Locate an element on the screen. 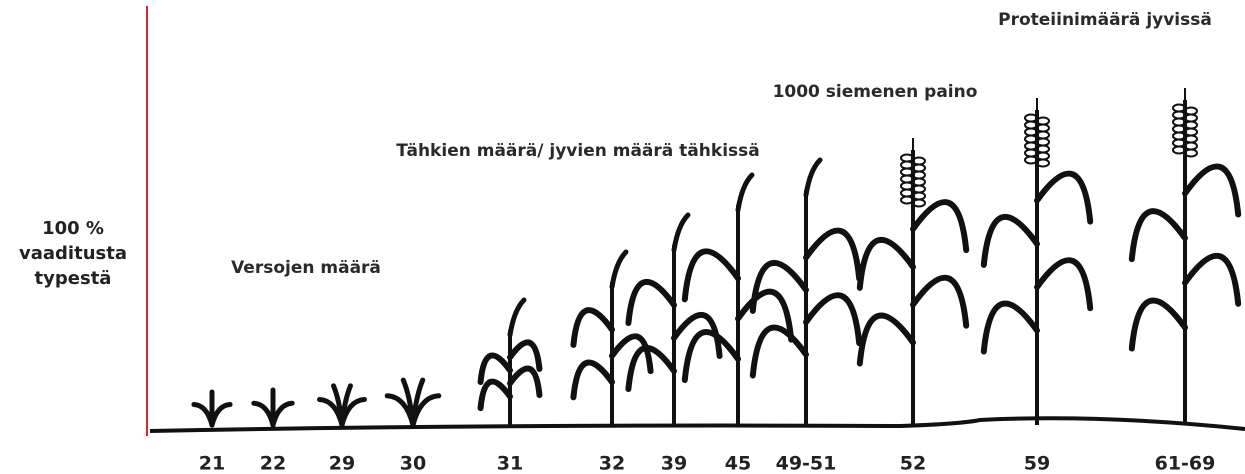 This screenshot has height=474, width=1245. stage-label: 61-69 is located at coordinates (1185, 463).